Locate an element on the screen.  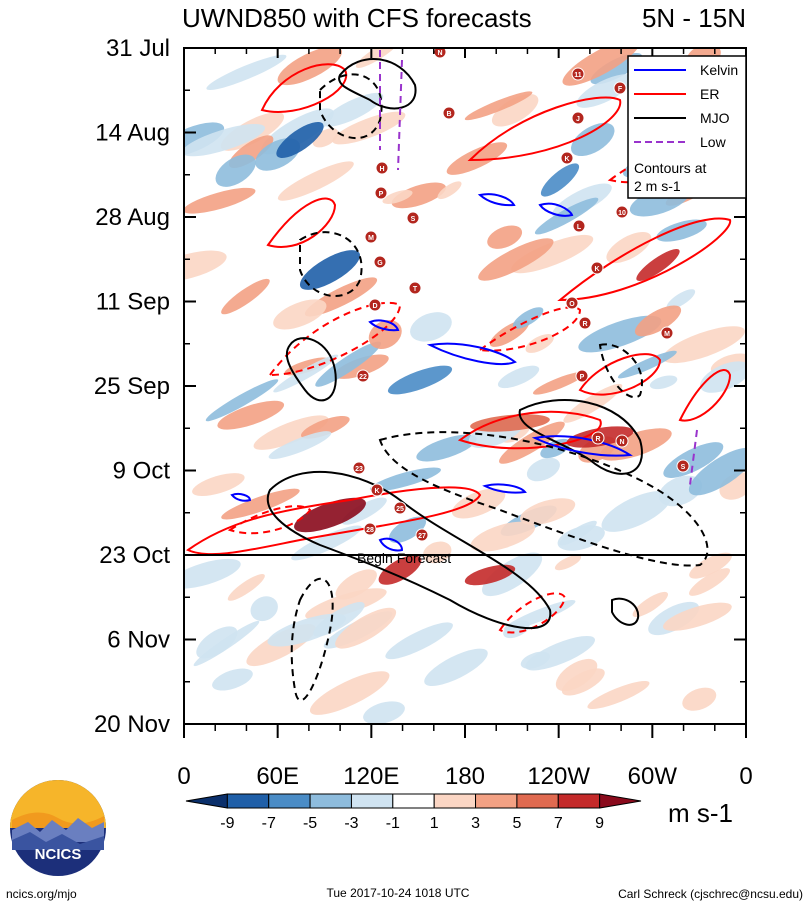
colorbar-label: 5 is located at coordinates (516, 823).